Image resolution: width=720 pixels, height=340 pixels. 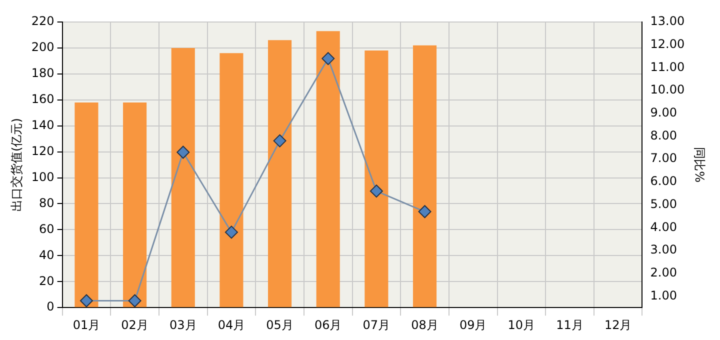 What do you see at coordinates (42, 177) in the screenshot?
I see `y-tick-label: 100` at bounding box center [42, 177].